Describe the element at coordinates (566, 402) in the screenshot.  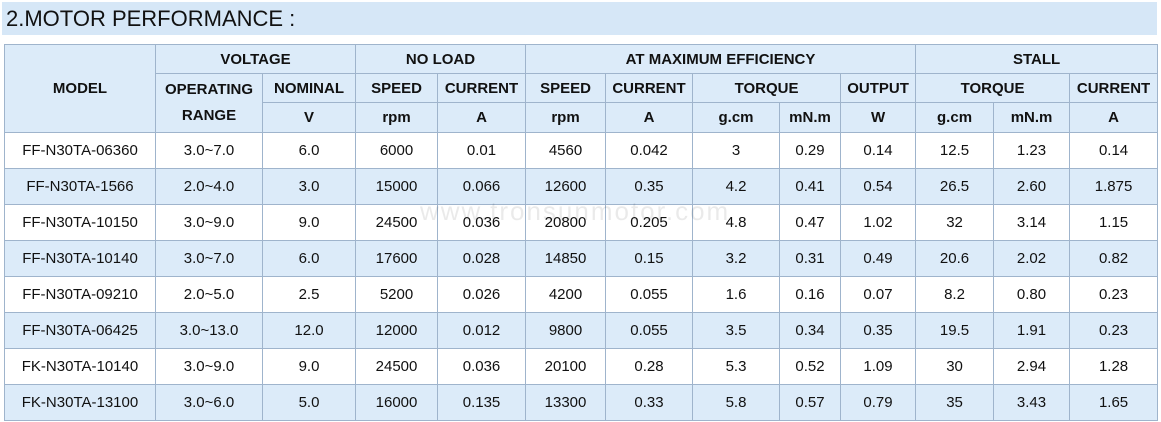
I see `table-cell: 13300` at that location.